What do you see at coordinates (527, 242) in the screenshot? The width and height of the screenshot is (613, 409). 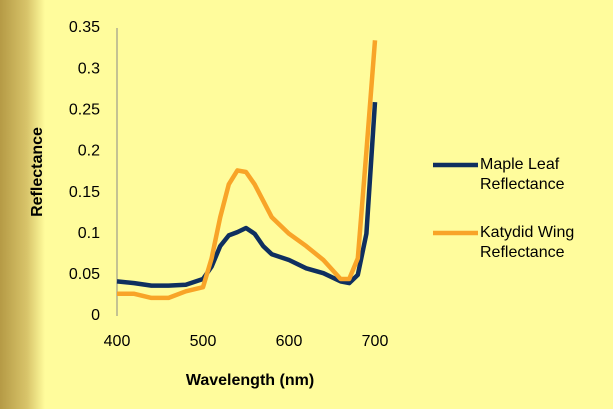 I see `legend-label: Katydid Wing Reflectance` at bounding box center [527, 242].